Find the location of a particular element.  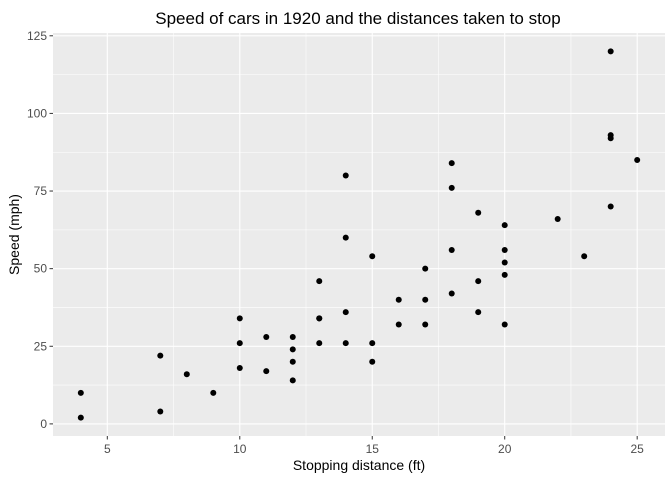

y-axis-title: Speed (mph) is located at coordinates (14, 234).